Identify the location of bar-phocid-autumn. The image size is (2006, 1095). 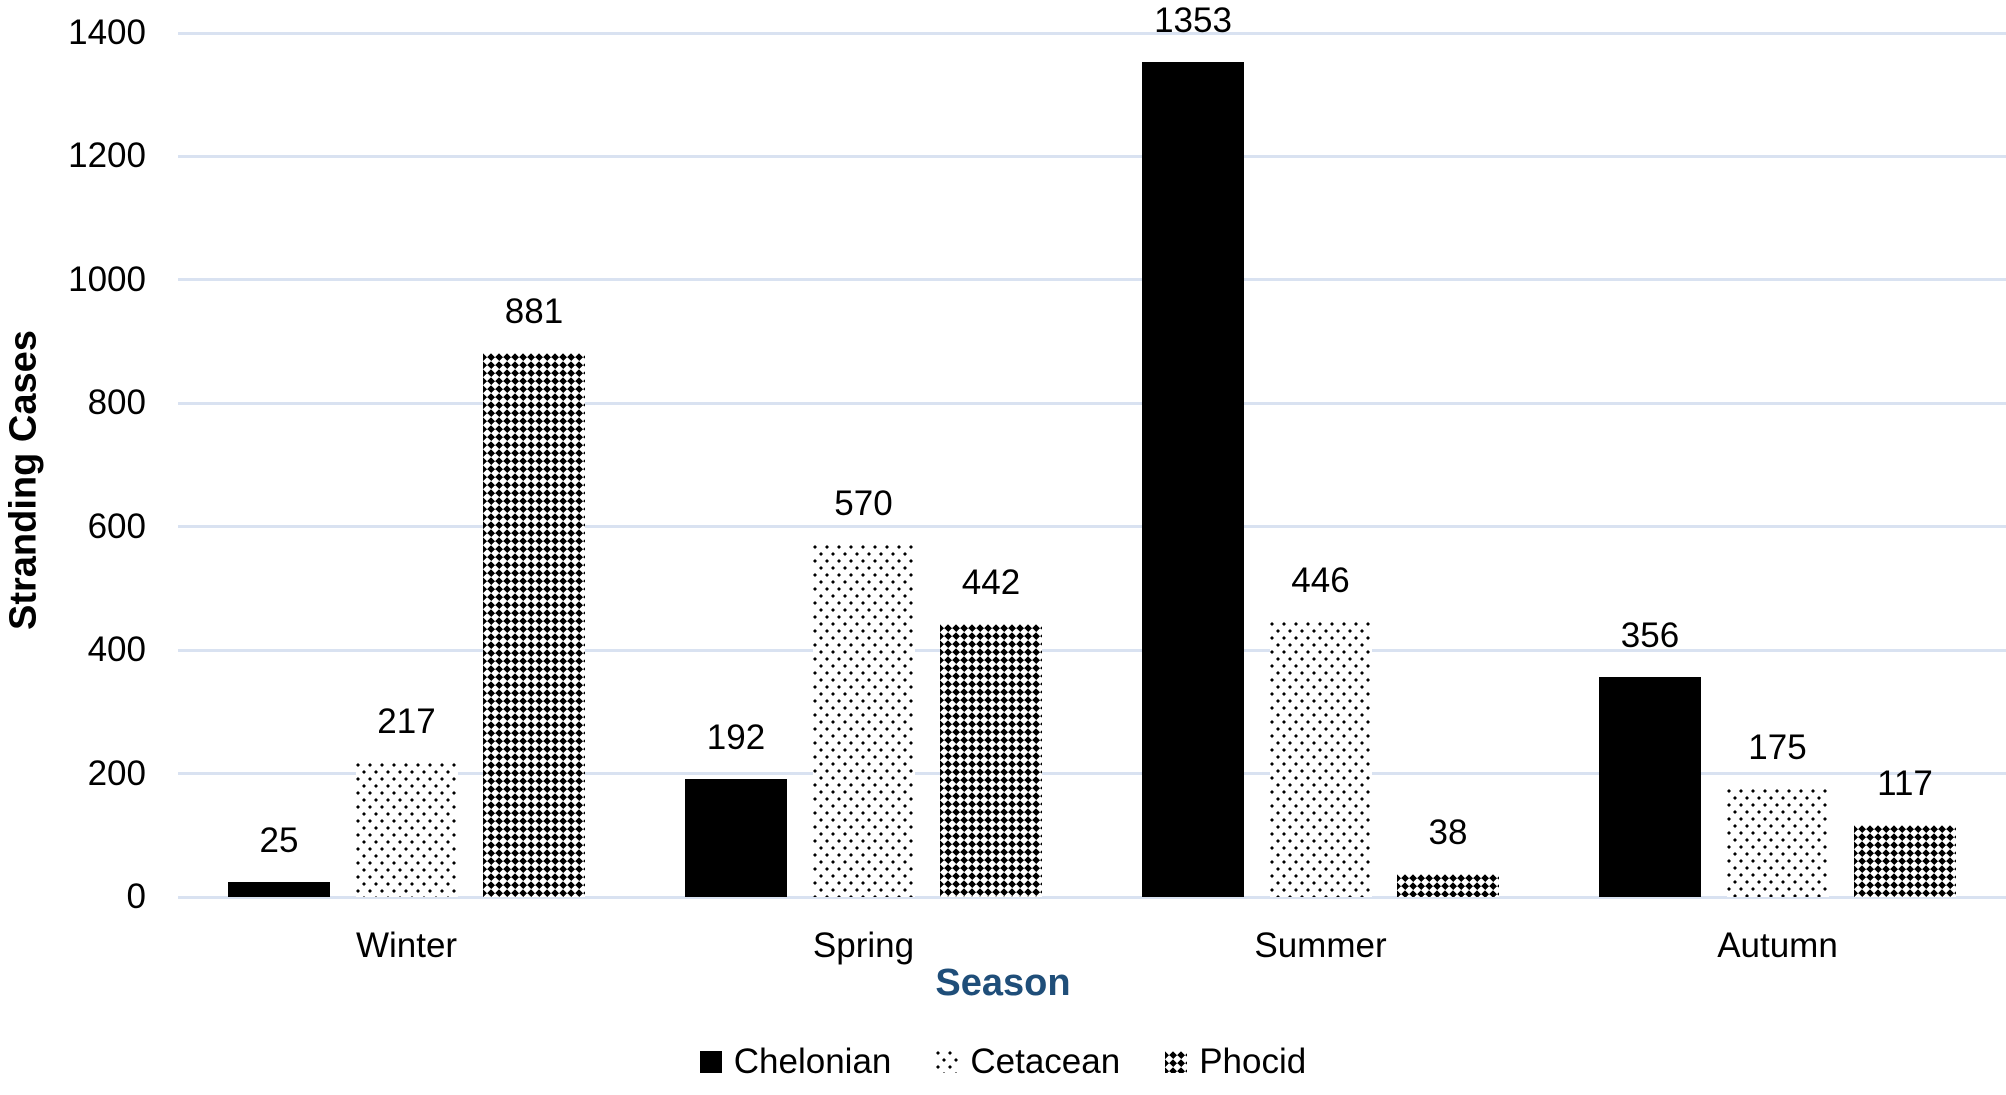
(1905, 861).